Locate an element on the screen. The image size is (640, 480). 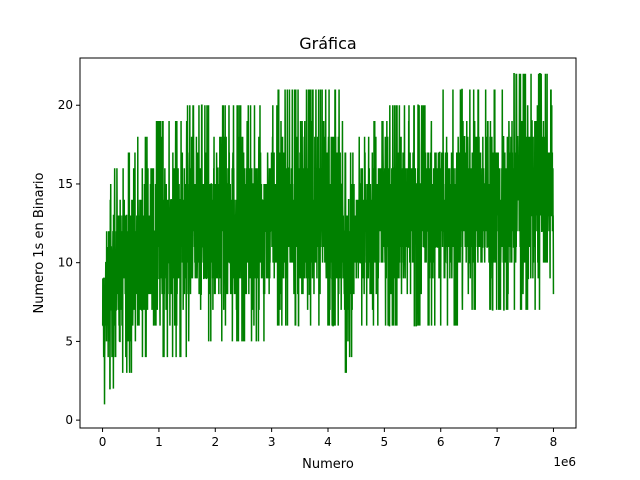
y-tick-label: 10 is located at coordinates (65, 263).